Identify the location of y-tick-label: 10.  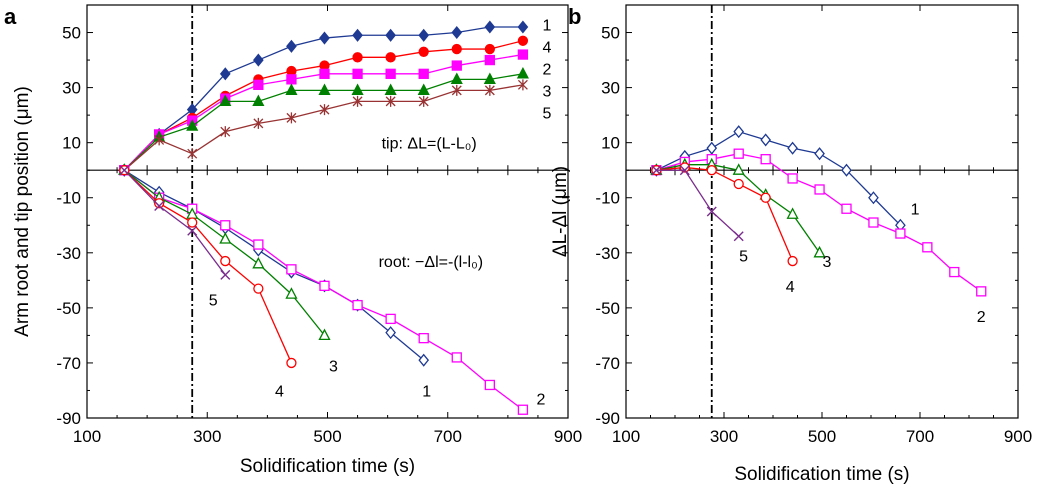
(71, 143).